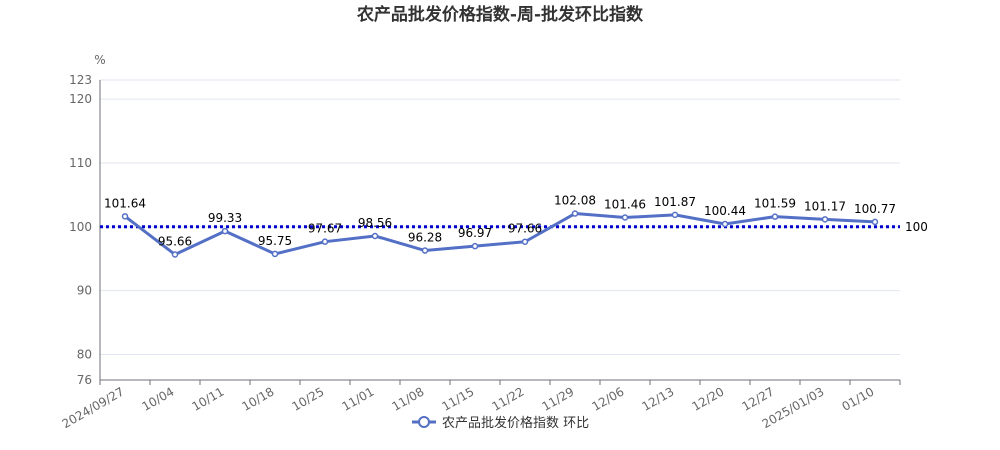 The height and width of the screenshot is (450, 1000). What do you see at coordinates (825, 206) in the screenshot?
I see `data-label: 101.17` at bounding box center [825, 206].